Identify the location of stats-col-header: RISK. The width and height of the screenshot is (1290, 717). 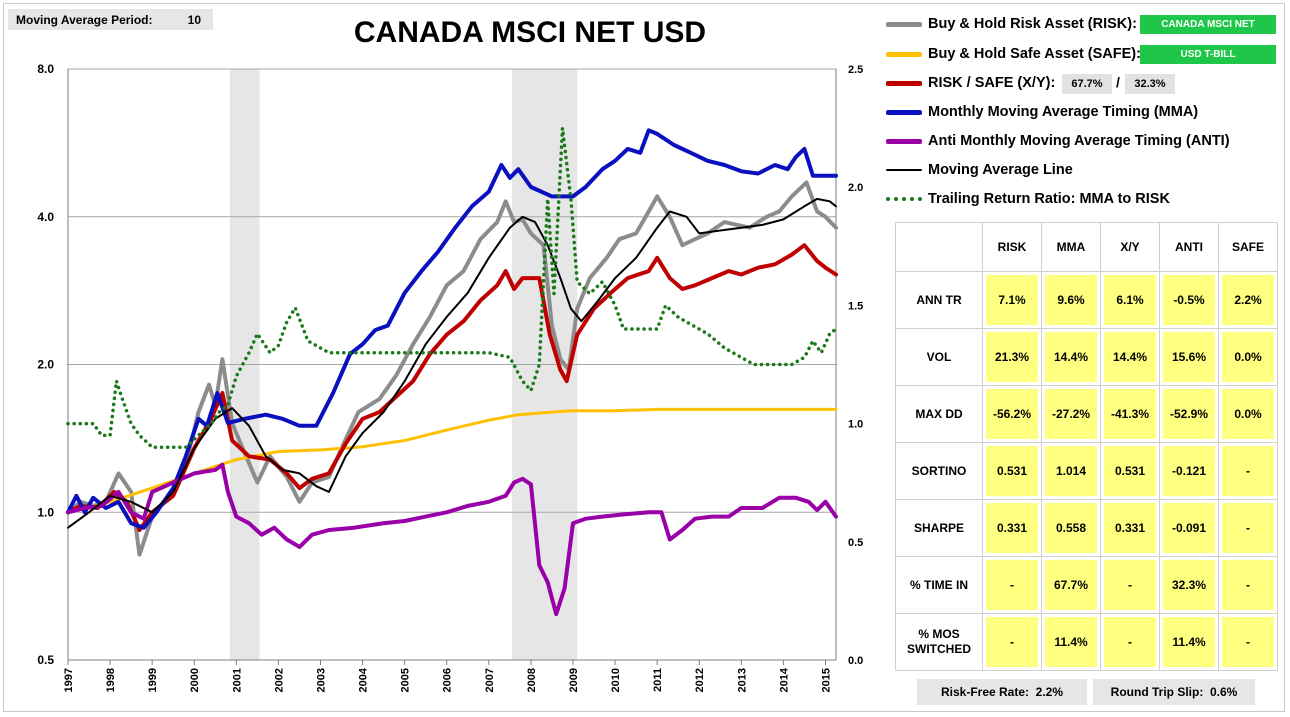
(1012, 247).